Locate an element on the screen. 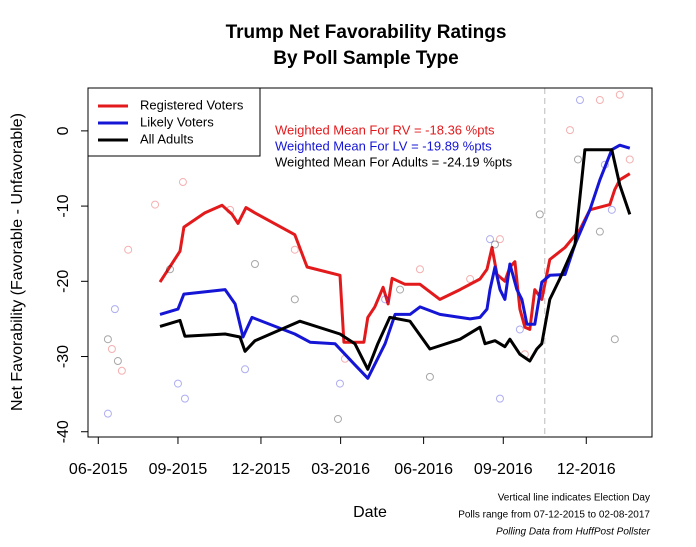 Image resolution: width=696 pixels, height=547 pixels. note: Vertical line indicates Election Day is located at coordinates (574, 498).